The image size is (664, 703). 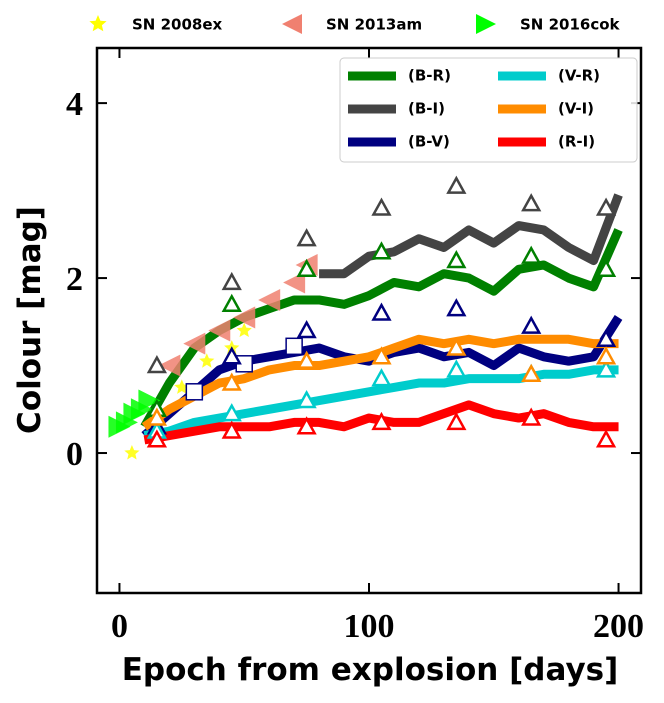 I want to click on x-tick-label: 100, so click(x=369, y=626).